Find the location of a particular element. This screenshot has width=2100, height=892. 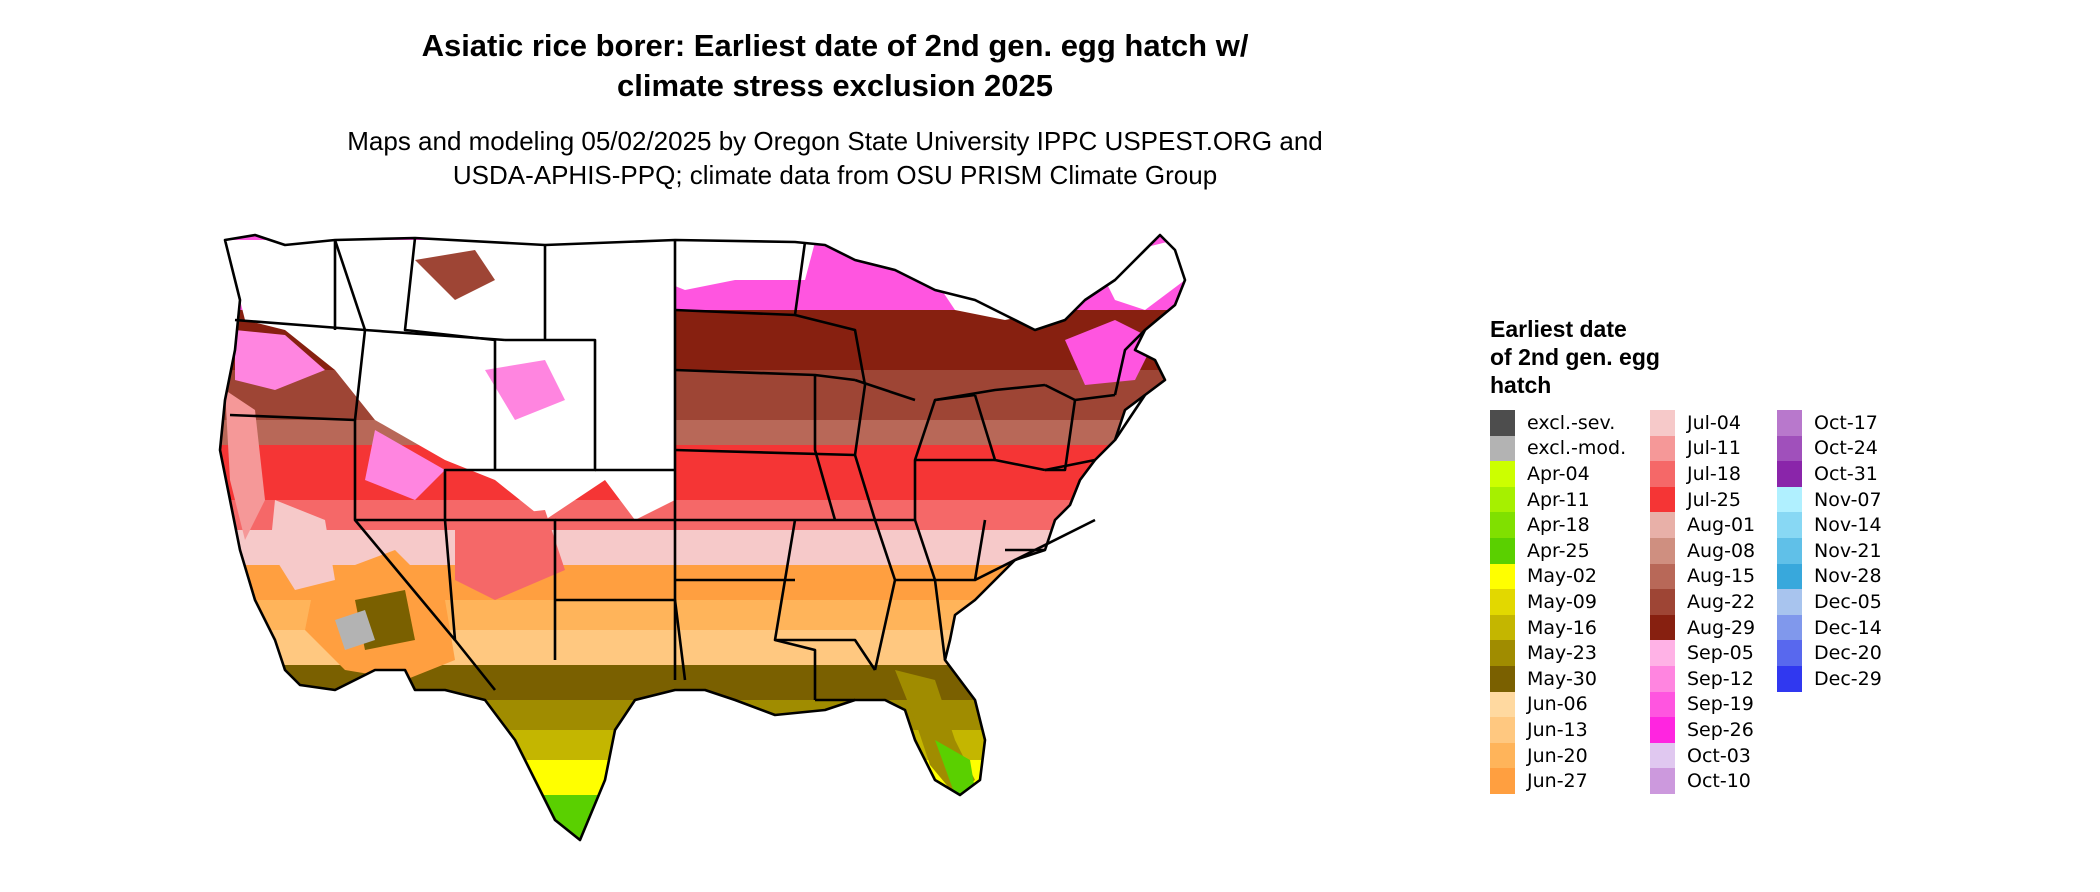

legend-label: Jun-27 is located at coordinates (1557, 781).